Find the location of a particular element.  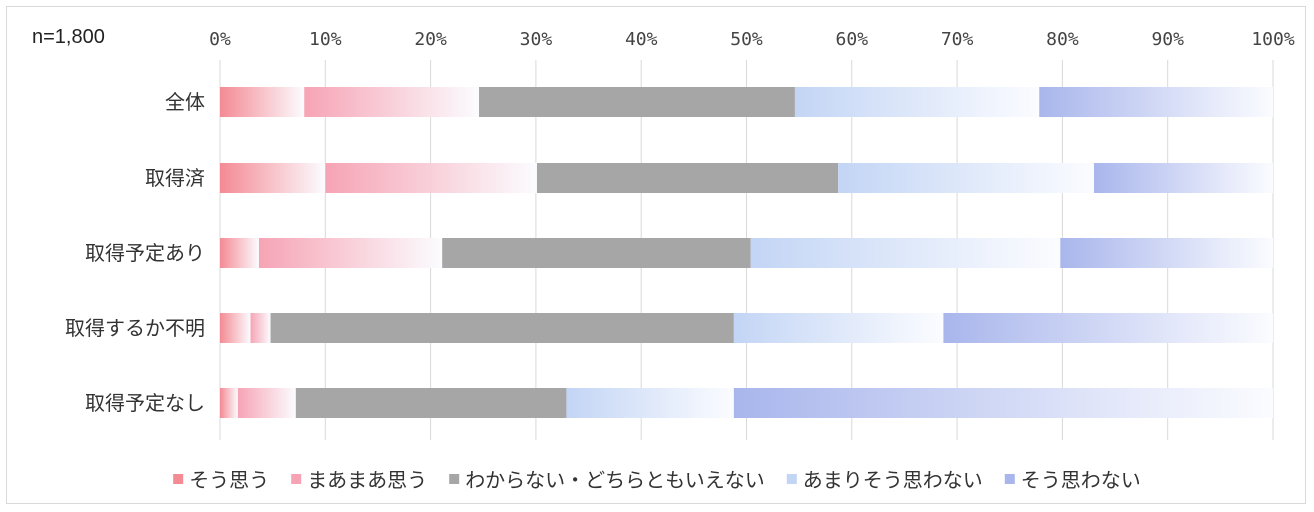

x-axis-ticks: 0% 10% 20% 30% 40% 50% 60% 70% 80% 90% 100% is located at coordinates (752, 39).